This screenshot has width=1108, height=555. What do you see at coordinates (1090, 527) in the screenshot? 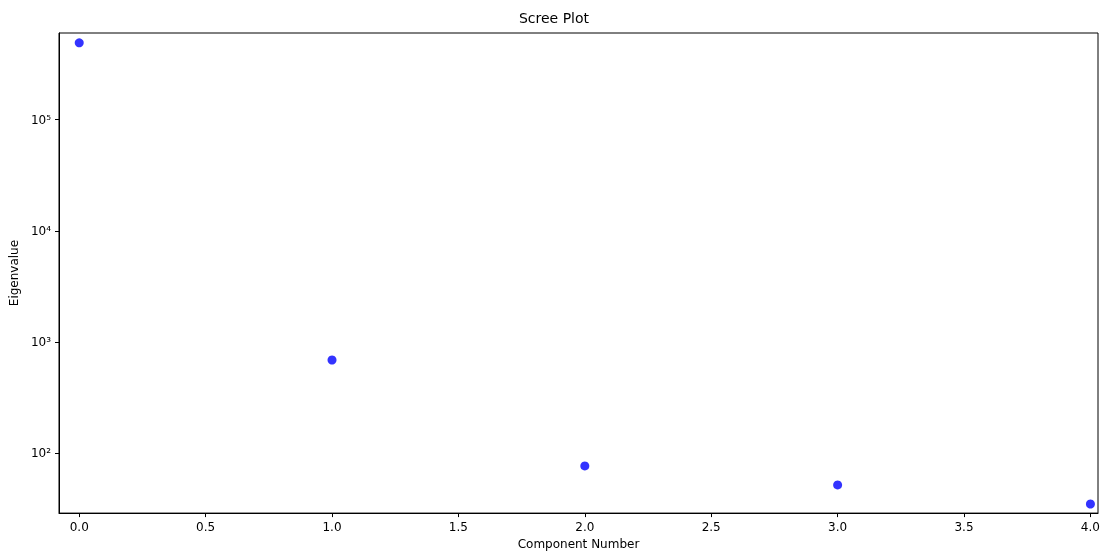
I see `x-tick-label: 4.0` at bounding box center [1090, 527].